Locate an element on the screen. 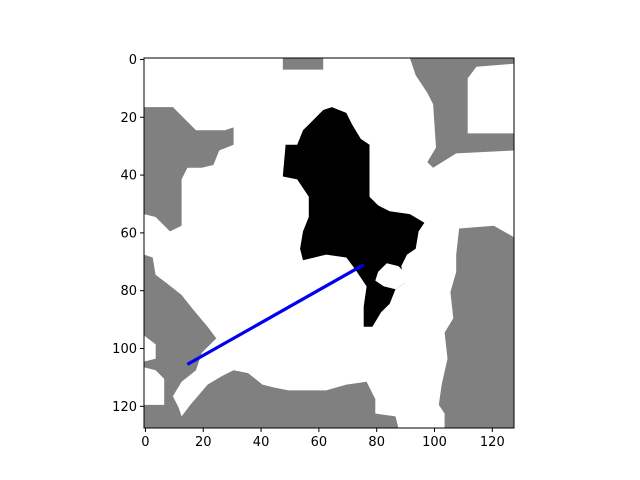  x-tick-label: 80 is located at coordinates (376, 442).